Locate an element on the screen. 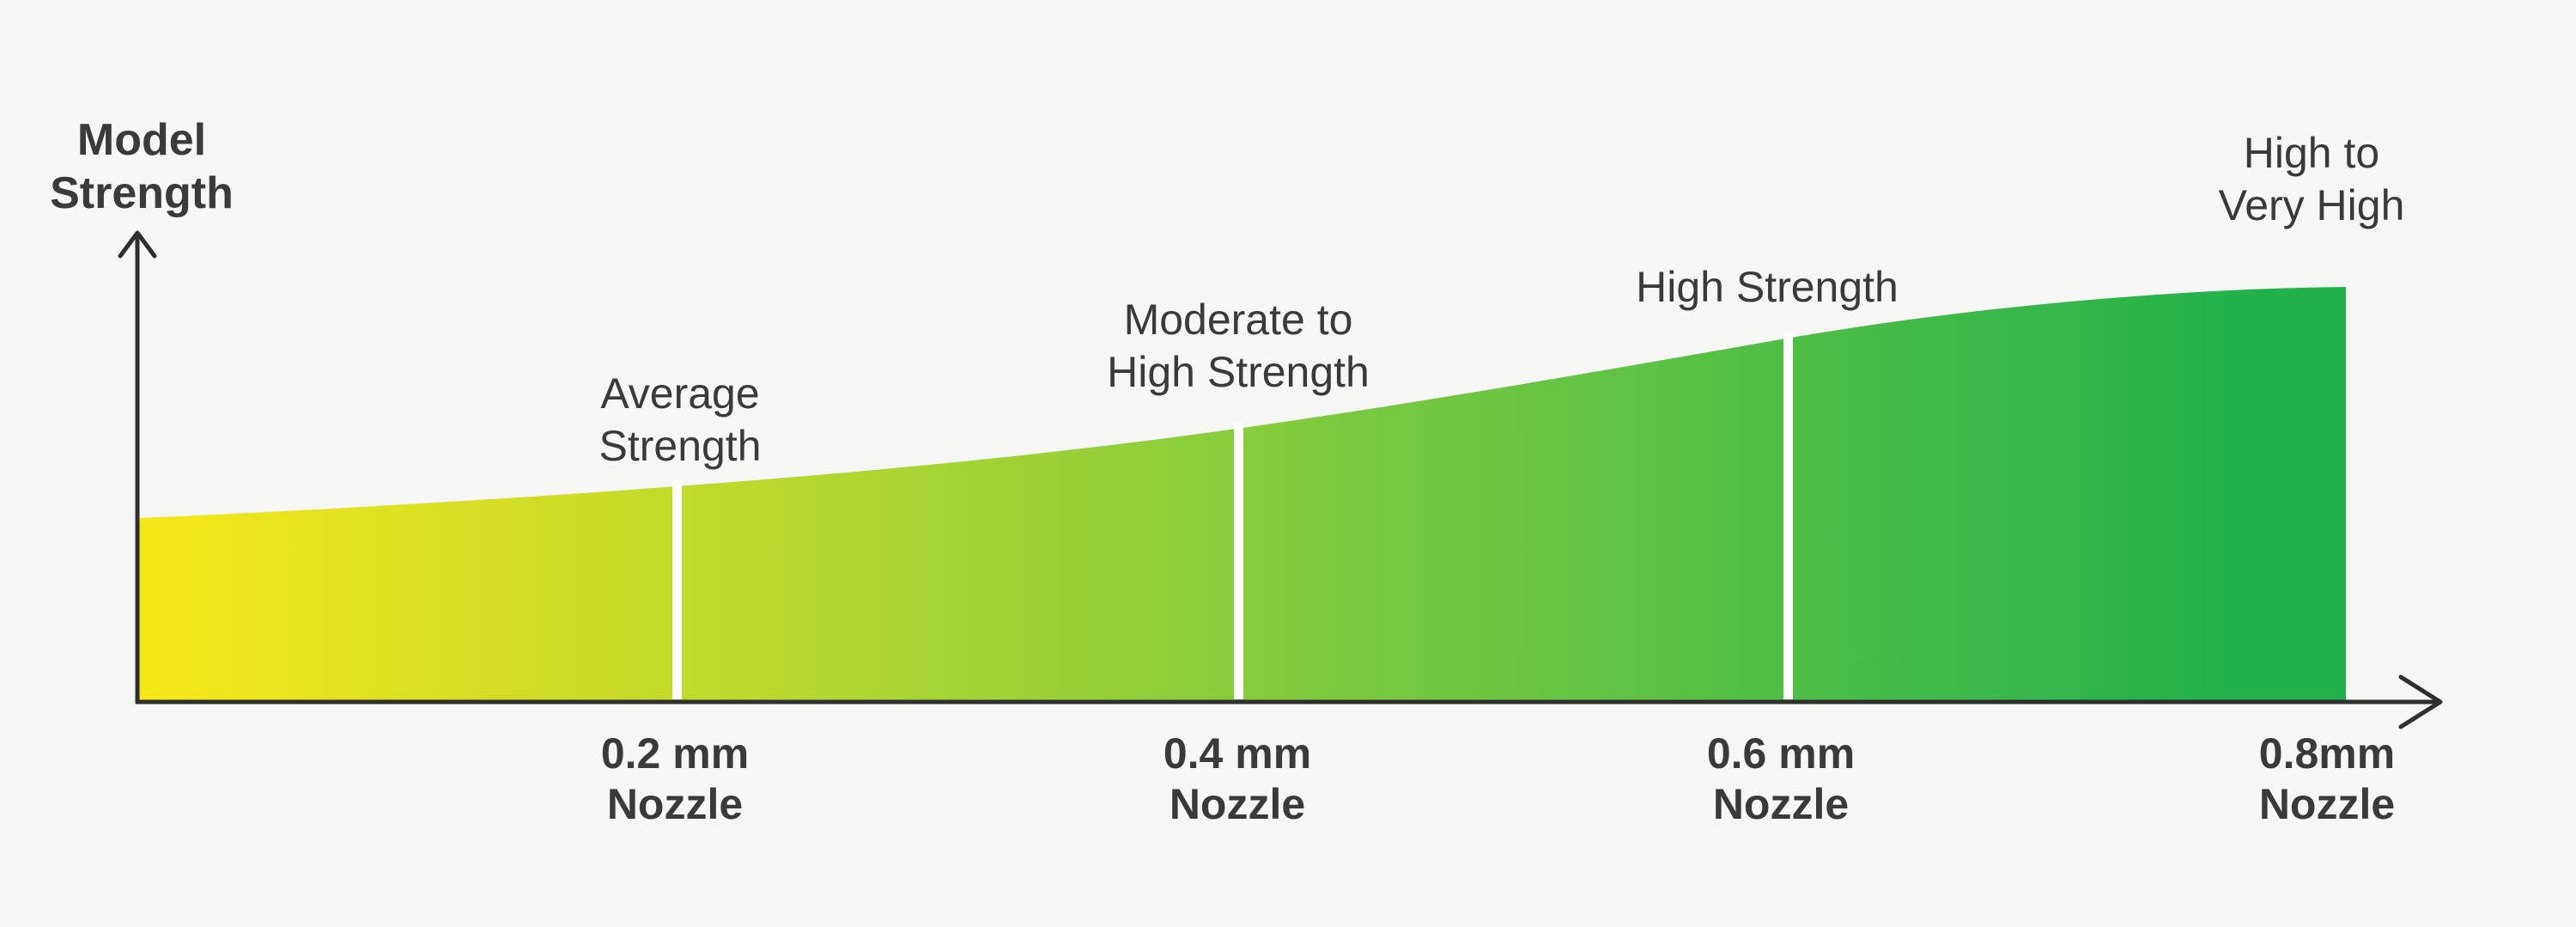 Image resolution: width=2576 pixels, height=927 pixels. segment-label-average-strength: Average Strength is located at coordinates (680, 419).